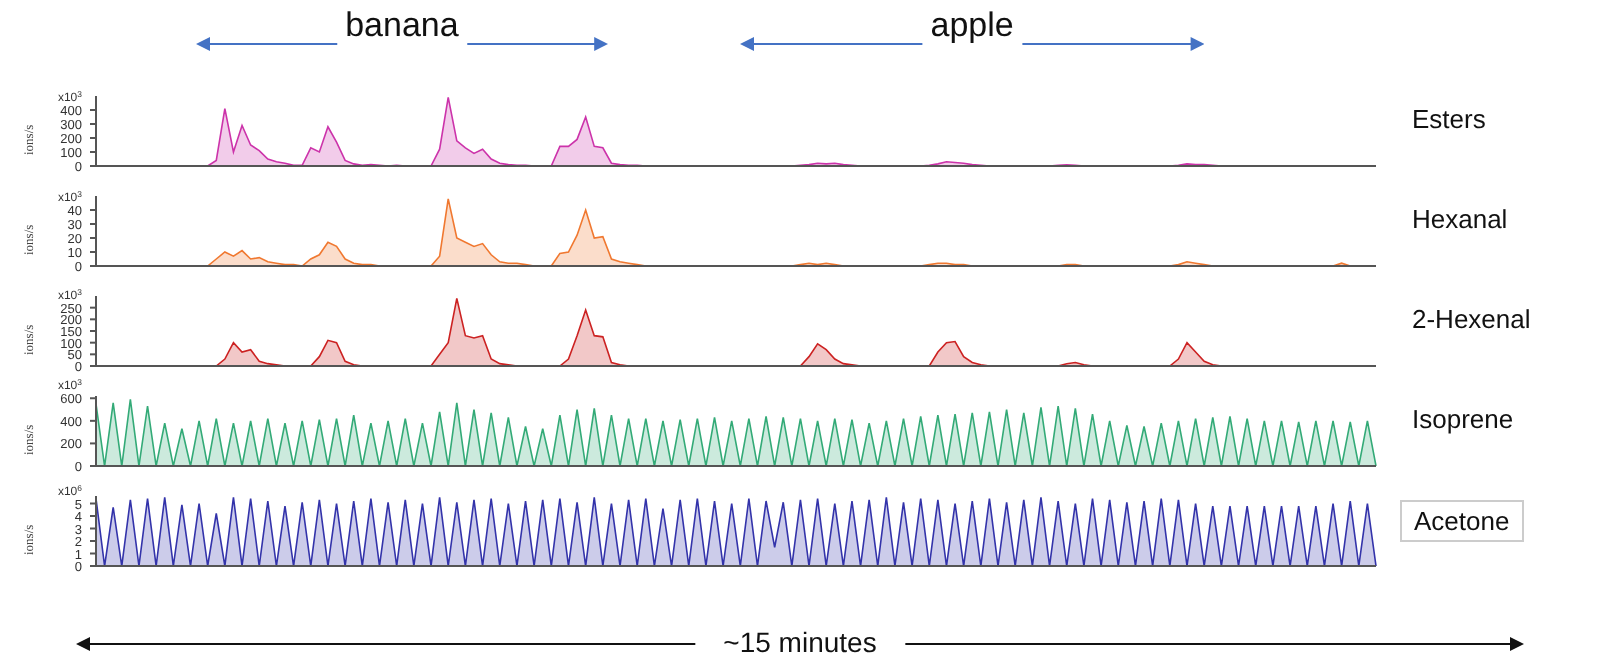  I want to click on series-label: Acetone, so click(1462, 521).